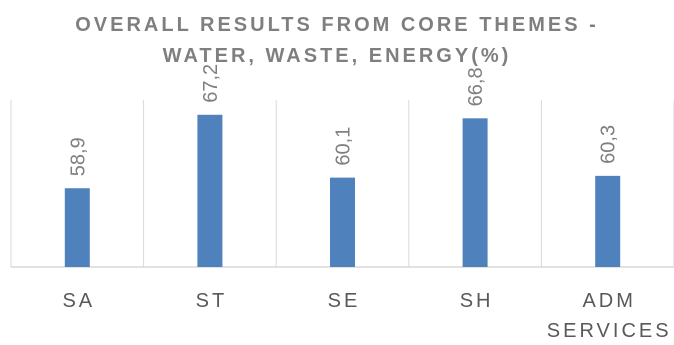 Image resolution: width=674 pixels, height=345 pixels. What do you see at coordinates (476, 86) in the screenshot?
I see `data-label: 66,8` at bounding box center [476, 86].